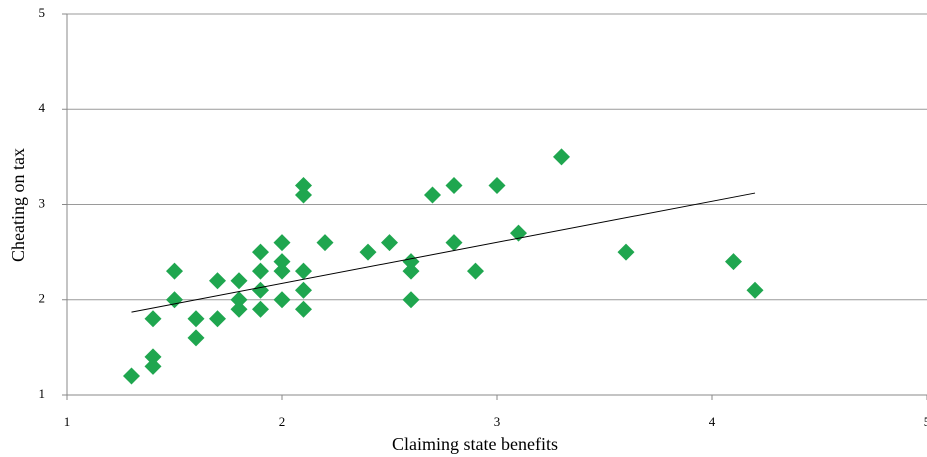 This screenshot has width=927, height=457. What do you see at coordinates (712, 421) in the screenshot?
I see `x-tick-label: 4` at bounding box center [712, 421].